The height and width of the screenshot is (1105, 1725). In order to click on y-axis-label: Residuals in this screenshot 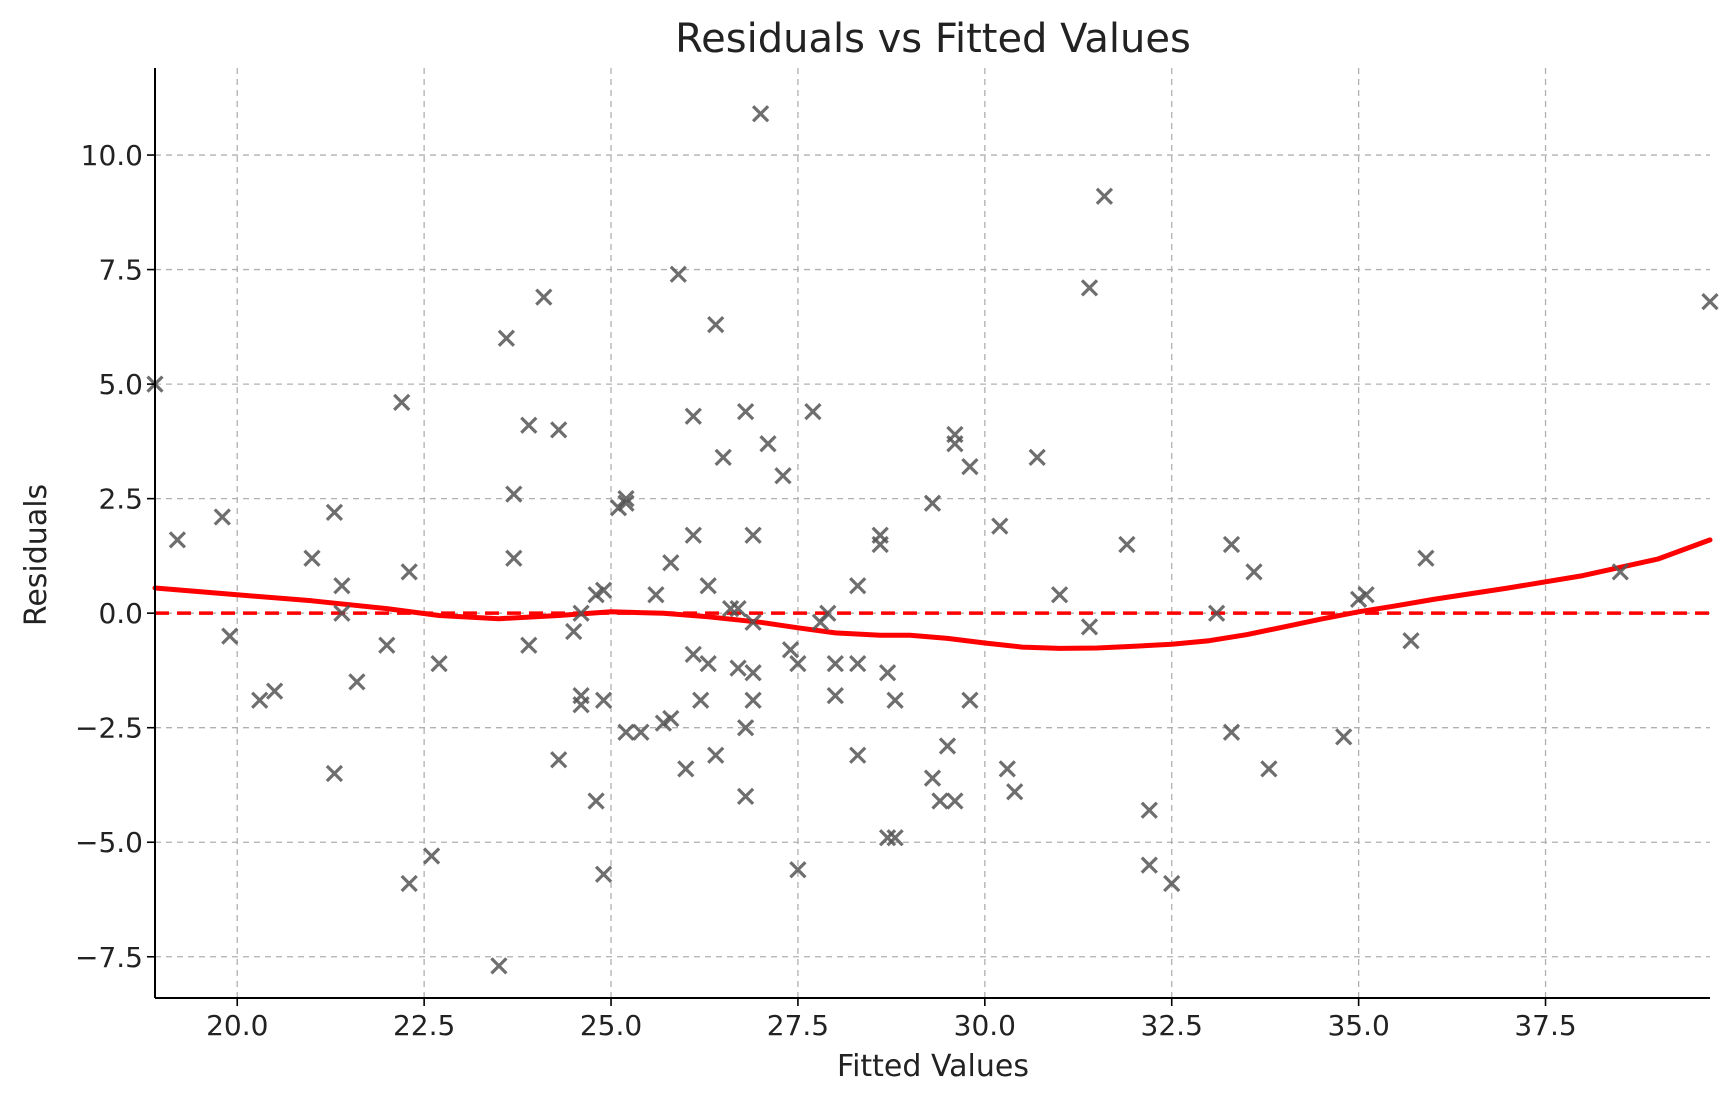, I will do `click(36, 555)`.